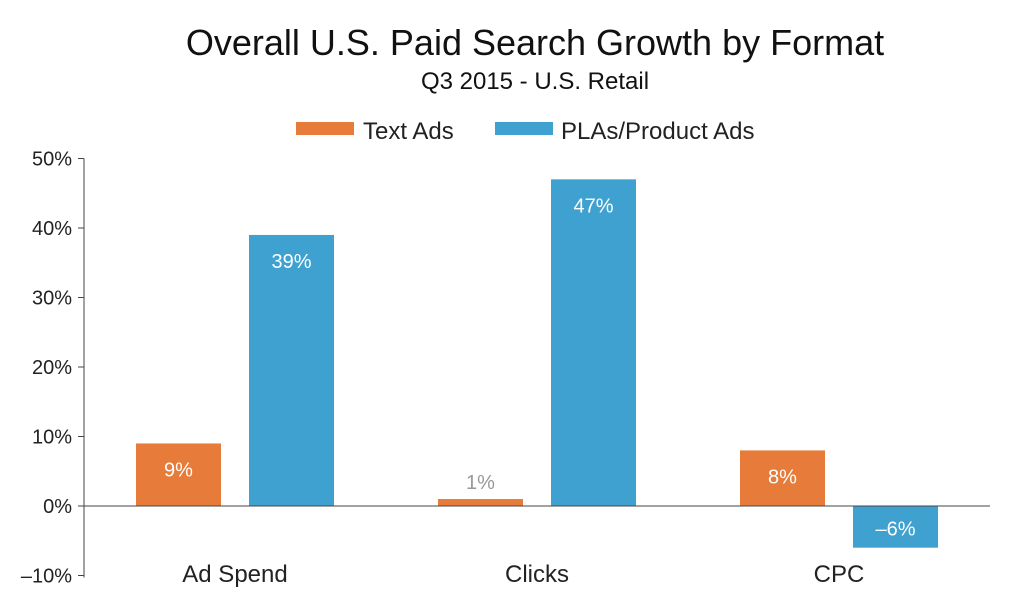 The height and width of the screenshot is (601, 1024). Describe the element at coordinates (839, 574) in the screenshot. I see `x-tick-label: CPC` at that location.